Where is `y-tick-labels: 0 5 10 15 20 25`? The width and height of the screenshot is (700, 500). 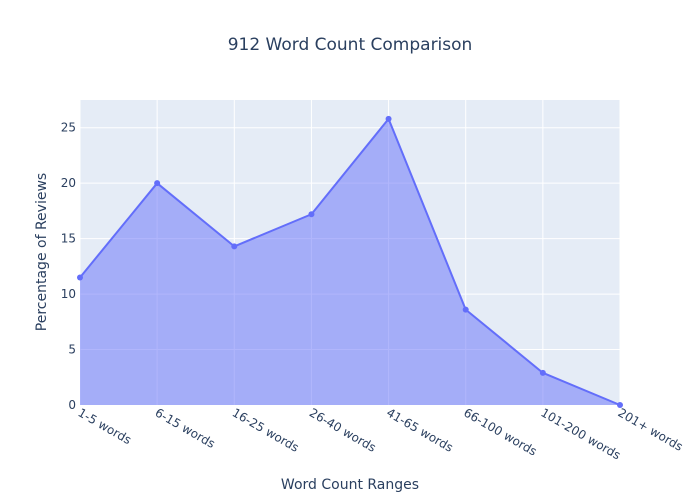
y-tick-labels: 0 5 10 15 20 25 is located at coordinates (68, 266).